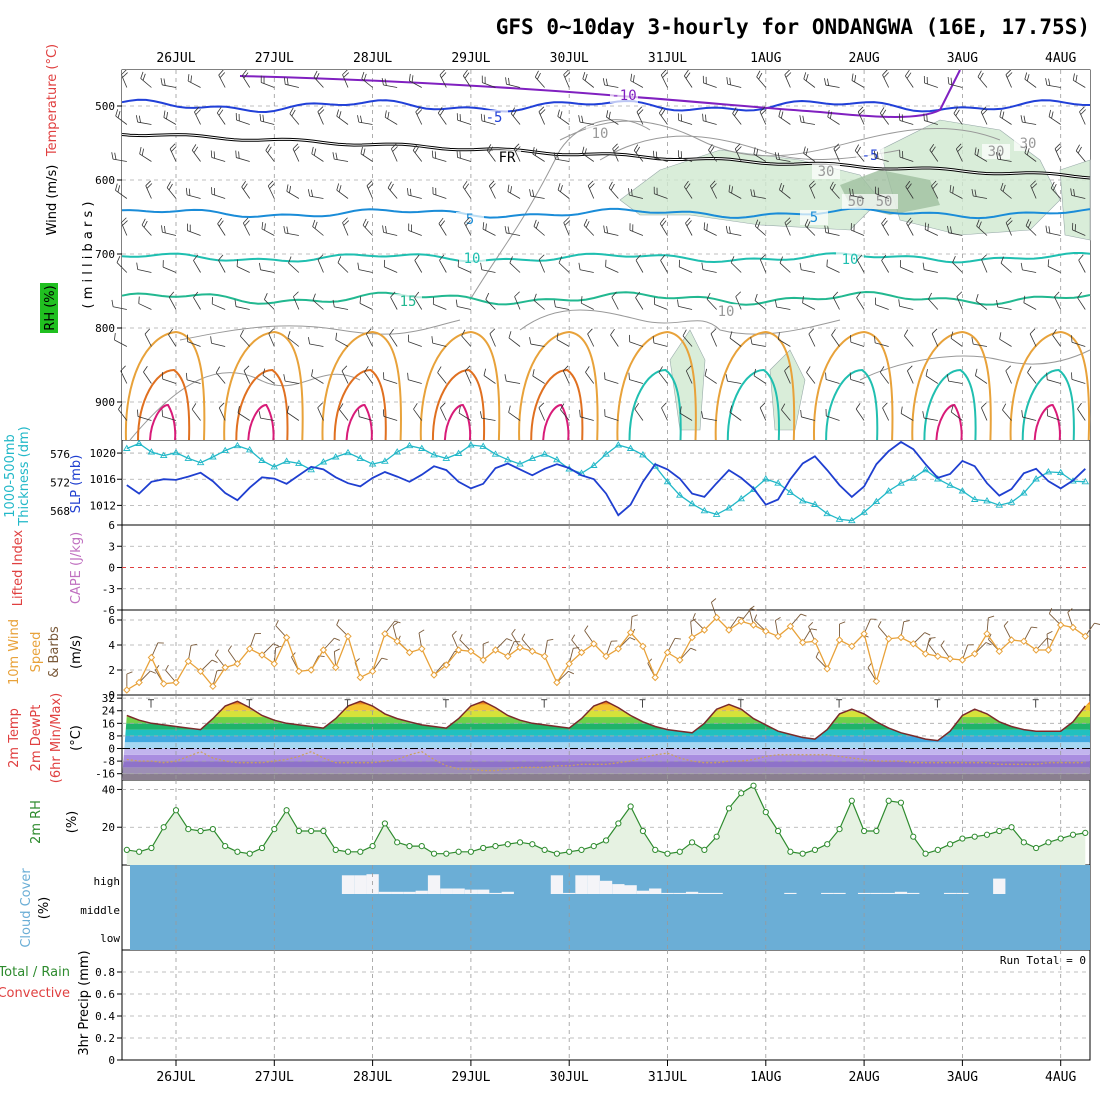 The image size is (1100, 1100). Describe the element at coordinates (108, 789) in the screenshot. I see `y-tick-label: 40` at that location.